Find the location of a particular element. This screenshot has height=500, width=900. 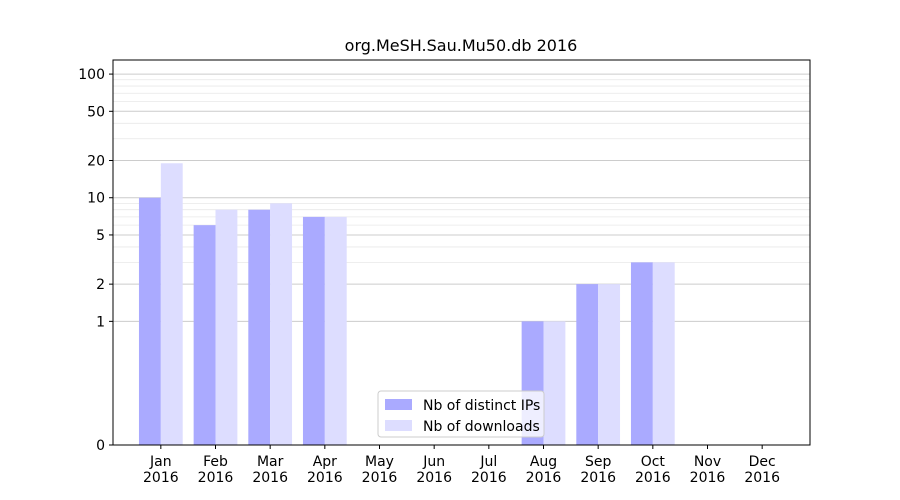

x-tick-label-month: Jun is located at coordinates (433, 462).